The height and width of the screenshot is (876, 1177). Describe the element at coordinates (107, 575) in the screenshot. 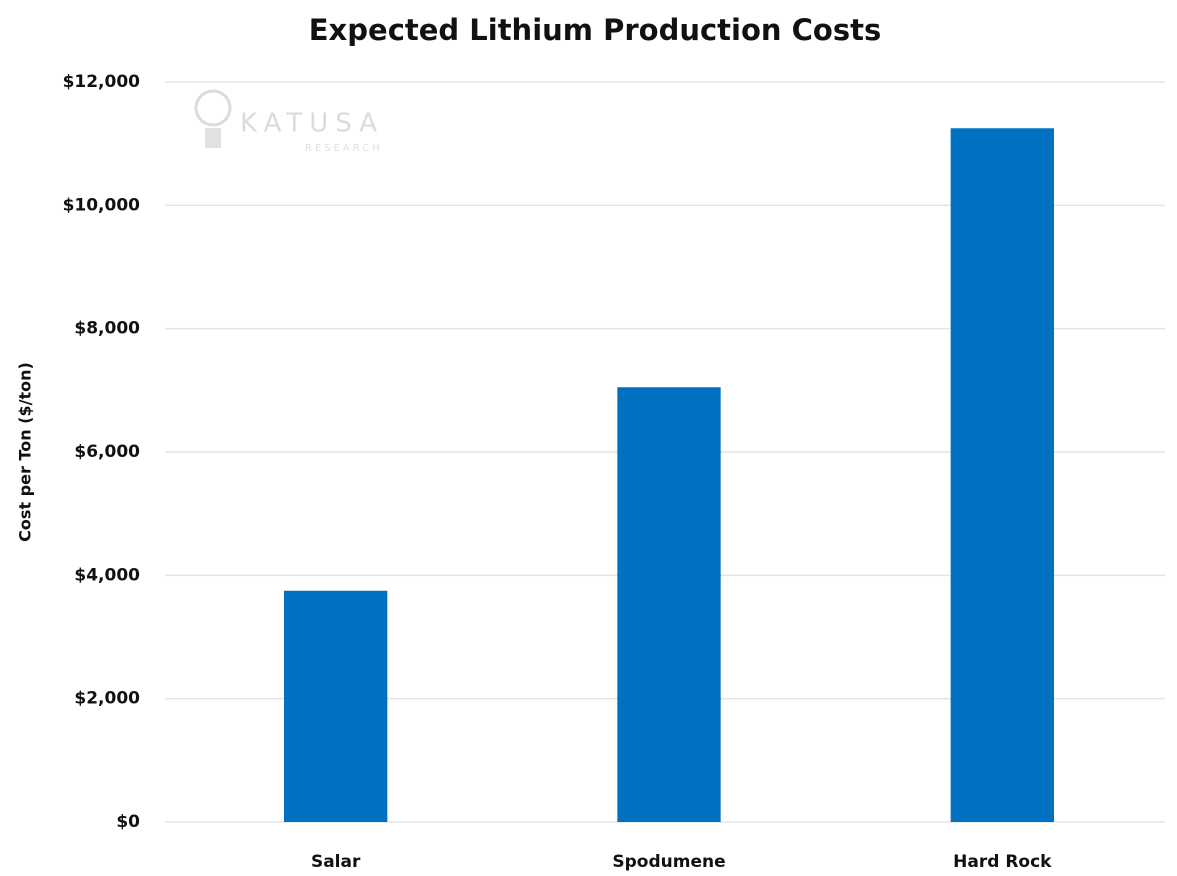

I see `y-tick-label: $4,000` at that location.